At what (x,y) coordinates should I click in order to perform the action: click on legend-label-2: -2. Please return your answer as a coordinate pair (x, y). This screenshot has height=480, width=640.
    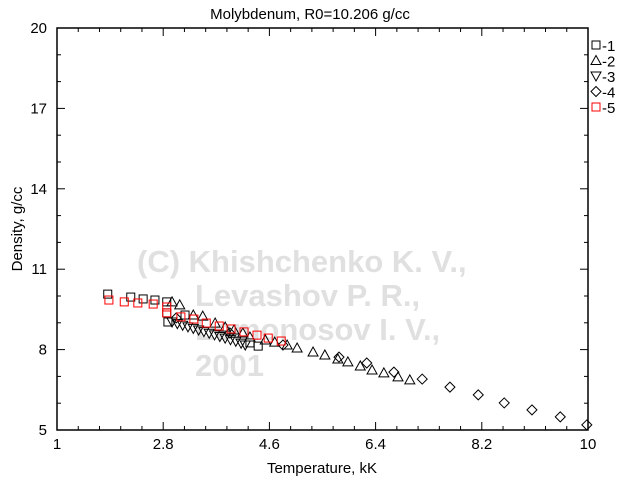
    Looking at the image, I should click on (608, 62).